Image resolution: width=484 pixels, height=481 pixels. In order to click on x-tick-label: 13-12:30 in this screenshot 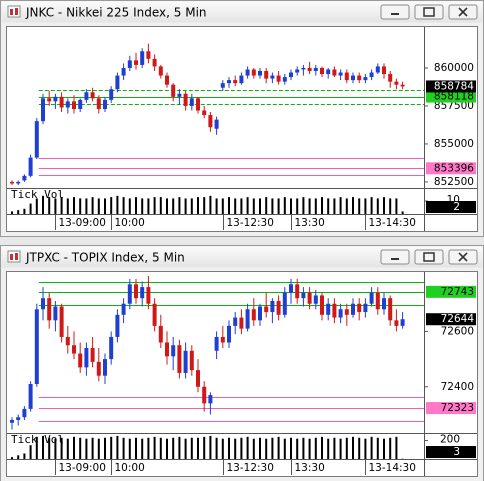, I will do `click(250, 468)`.